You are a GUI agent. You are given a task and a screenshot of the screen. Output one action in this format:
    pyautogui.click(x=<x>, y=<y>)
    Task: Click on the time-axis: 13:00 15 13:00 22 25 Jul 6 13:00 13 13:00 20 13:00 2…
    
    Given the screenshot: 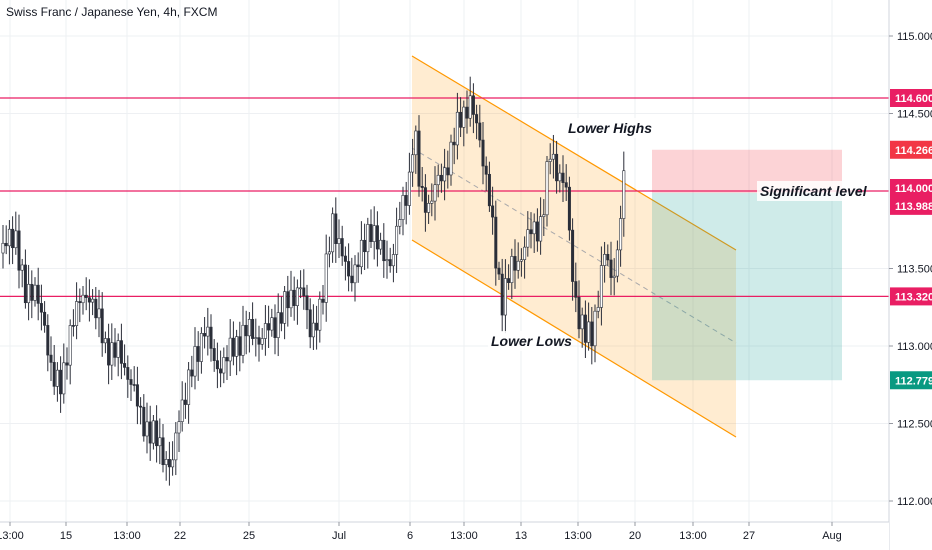 What is the action you would take?
    pyautogui.click(x=444, y=535)
    